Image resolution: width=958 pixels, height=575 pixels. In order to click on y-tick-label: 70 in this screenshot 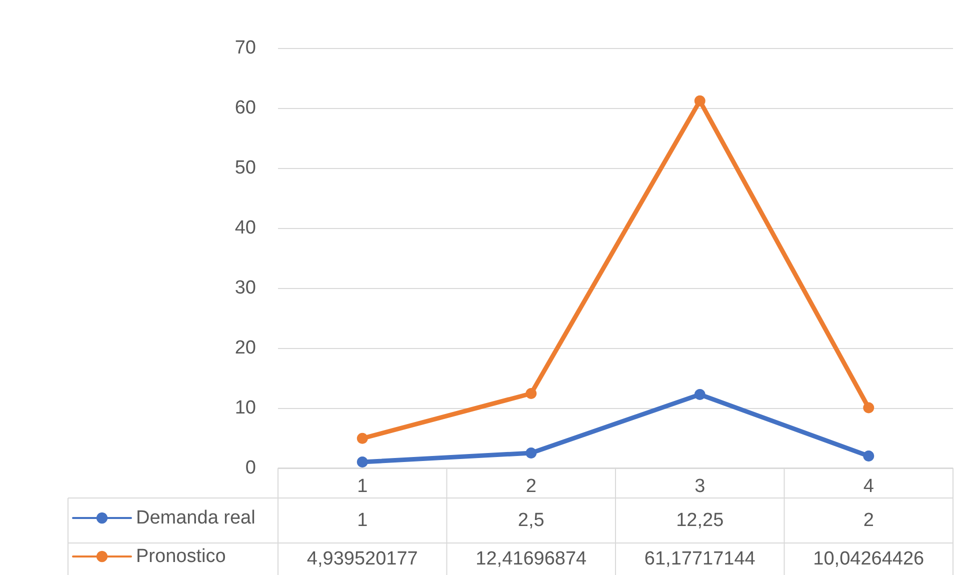, I will do `click(245, 48)`.